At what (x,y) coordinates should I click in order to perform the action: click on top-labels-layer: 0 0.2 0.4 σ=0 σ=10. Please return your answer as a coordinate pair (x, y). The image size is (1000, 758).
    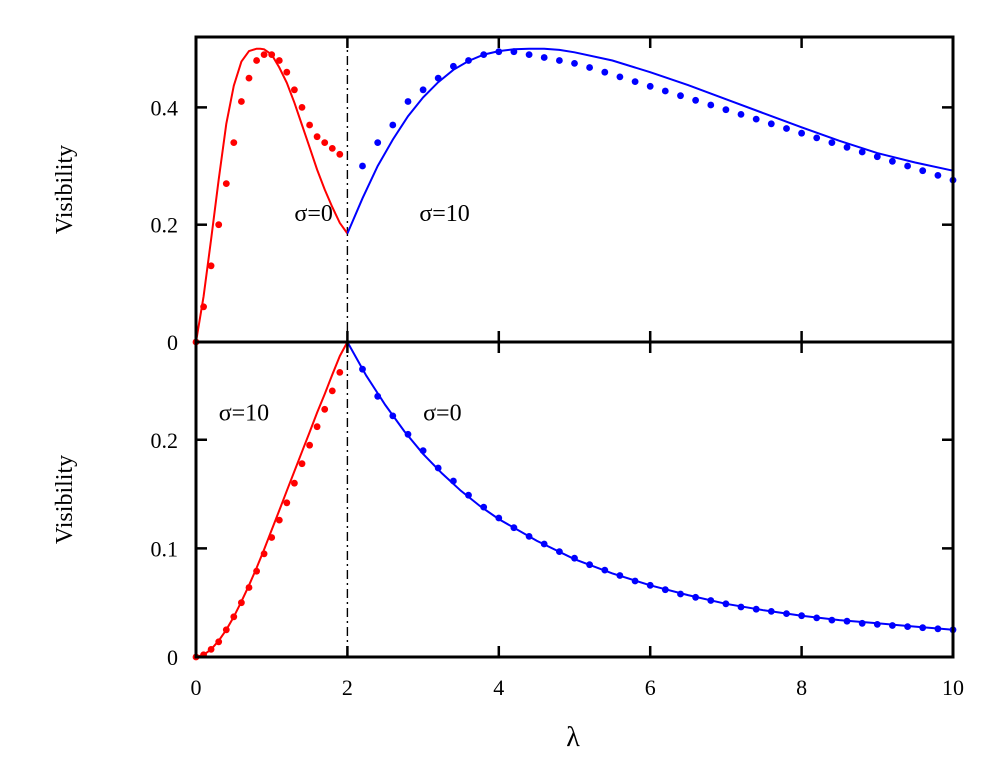
    Looking at the image, I should click on (310, 225).